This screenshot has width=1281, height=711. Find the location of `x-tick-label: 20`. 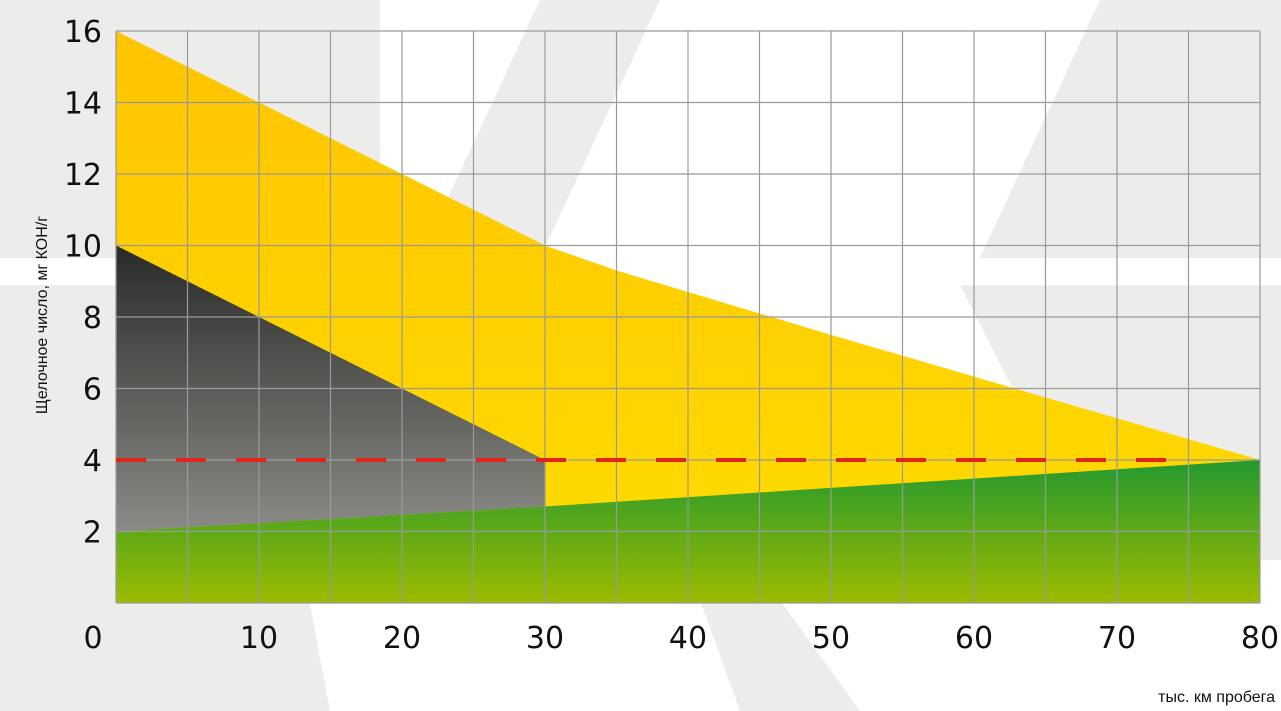

x-tick-label: 20 is located at coordinates (402, 638).